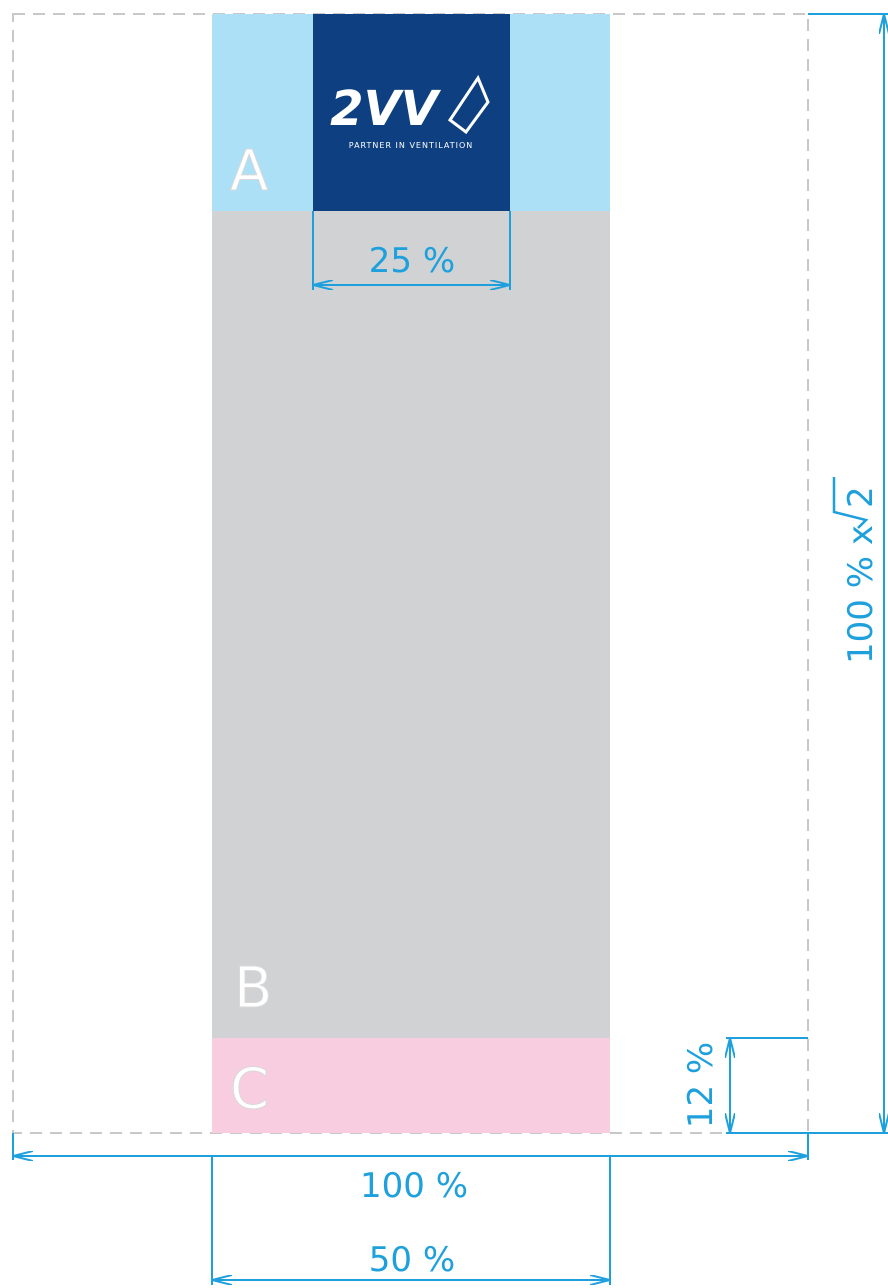 This screenshot has width=888, height=1288. Describe the element at coordinates (411, 1220) in the screenshot. I see `dimension-column-width` at that location.